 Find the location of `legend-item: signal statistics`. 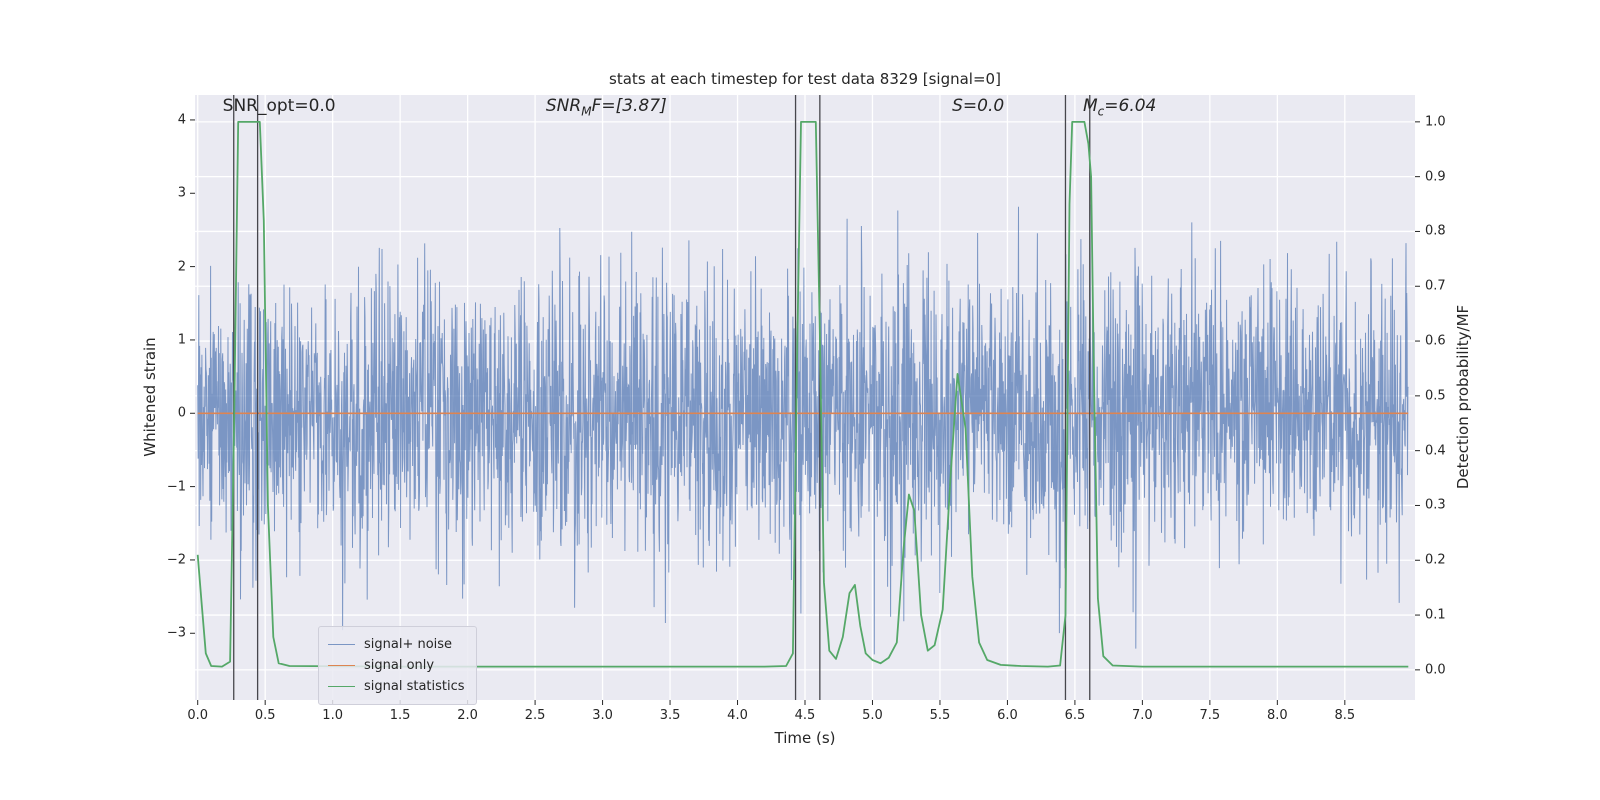

legend-item: signal statistics is located at coordinates (396, 686).